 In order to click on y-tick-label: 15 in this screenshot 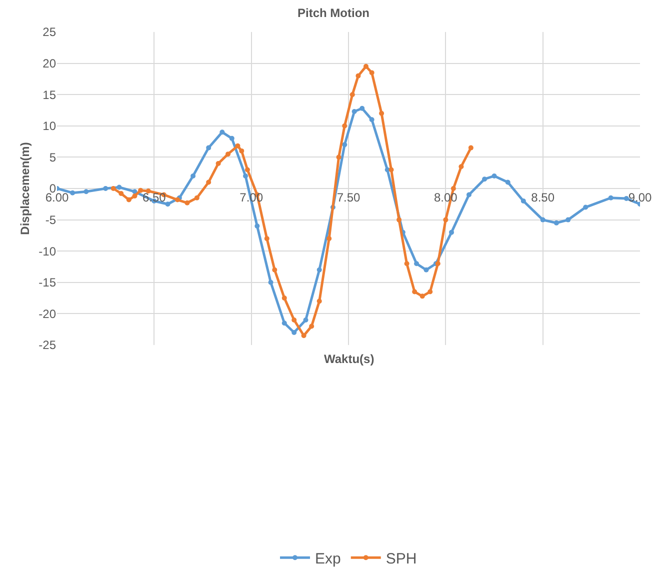, I will do `click(49, 95)`.